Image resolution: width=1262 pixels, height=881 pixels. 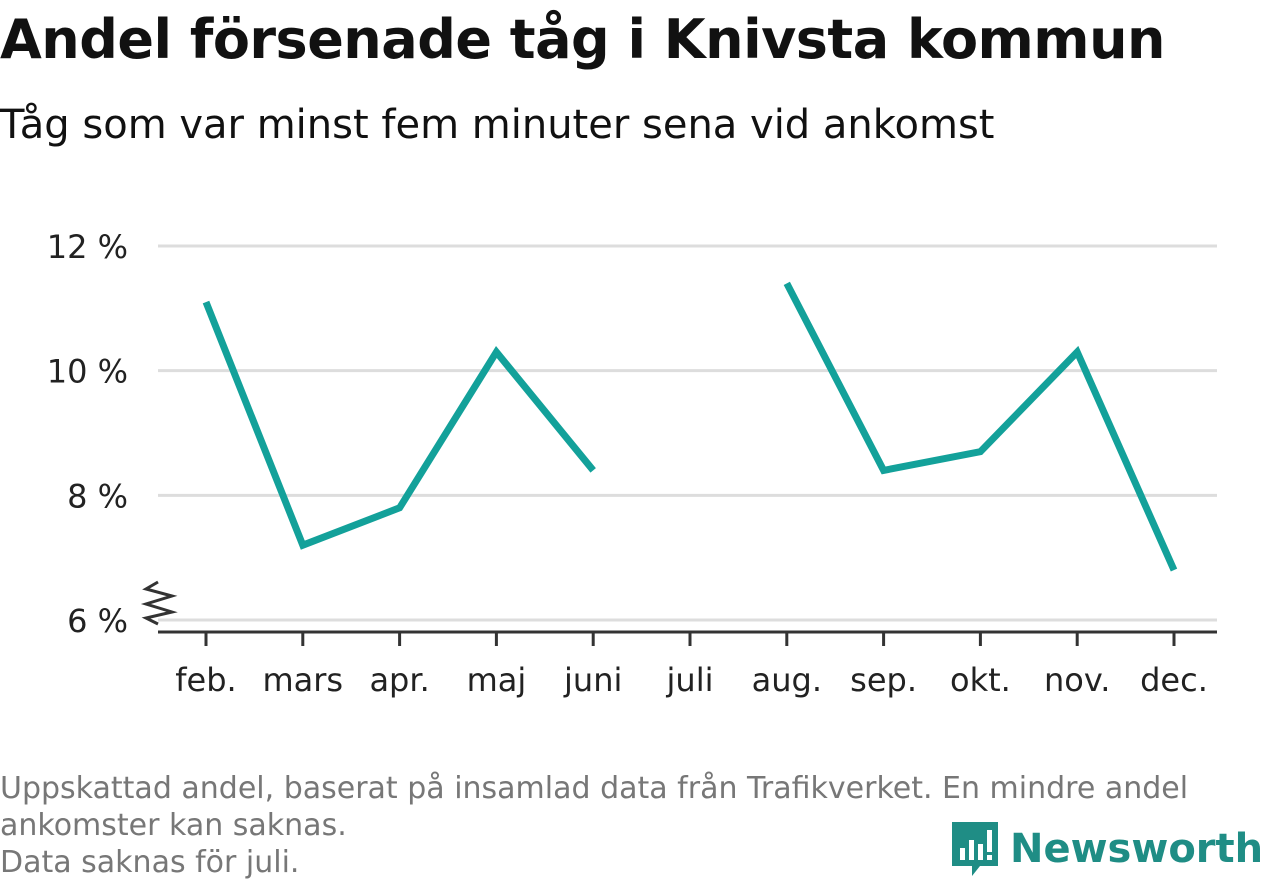 What do you see at coordinates (1077, 680) in the screenshot?
I see `x-tick-label: nov.` at bounding box center [1077, 680].